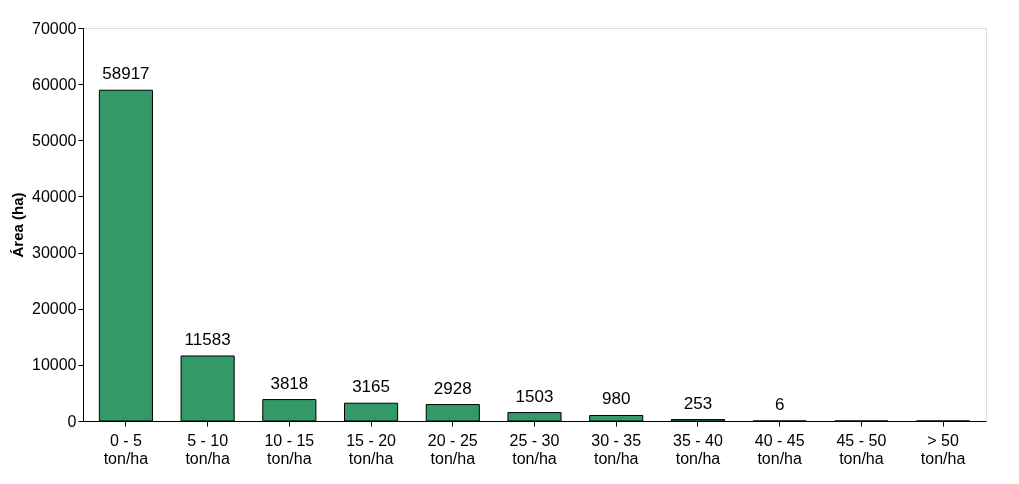 The height and width of the screenshot is (484, 1019). What do you see at coordinates (534, 449) in the screenshot?
I see `x-tick-label: 25 - 30 ton/ha` at bounding box center [534, 449].